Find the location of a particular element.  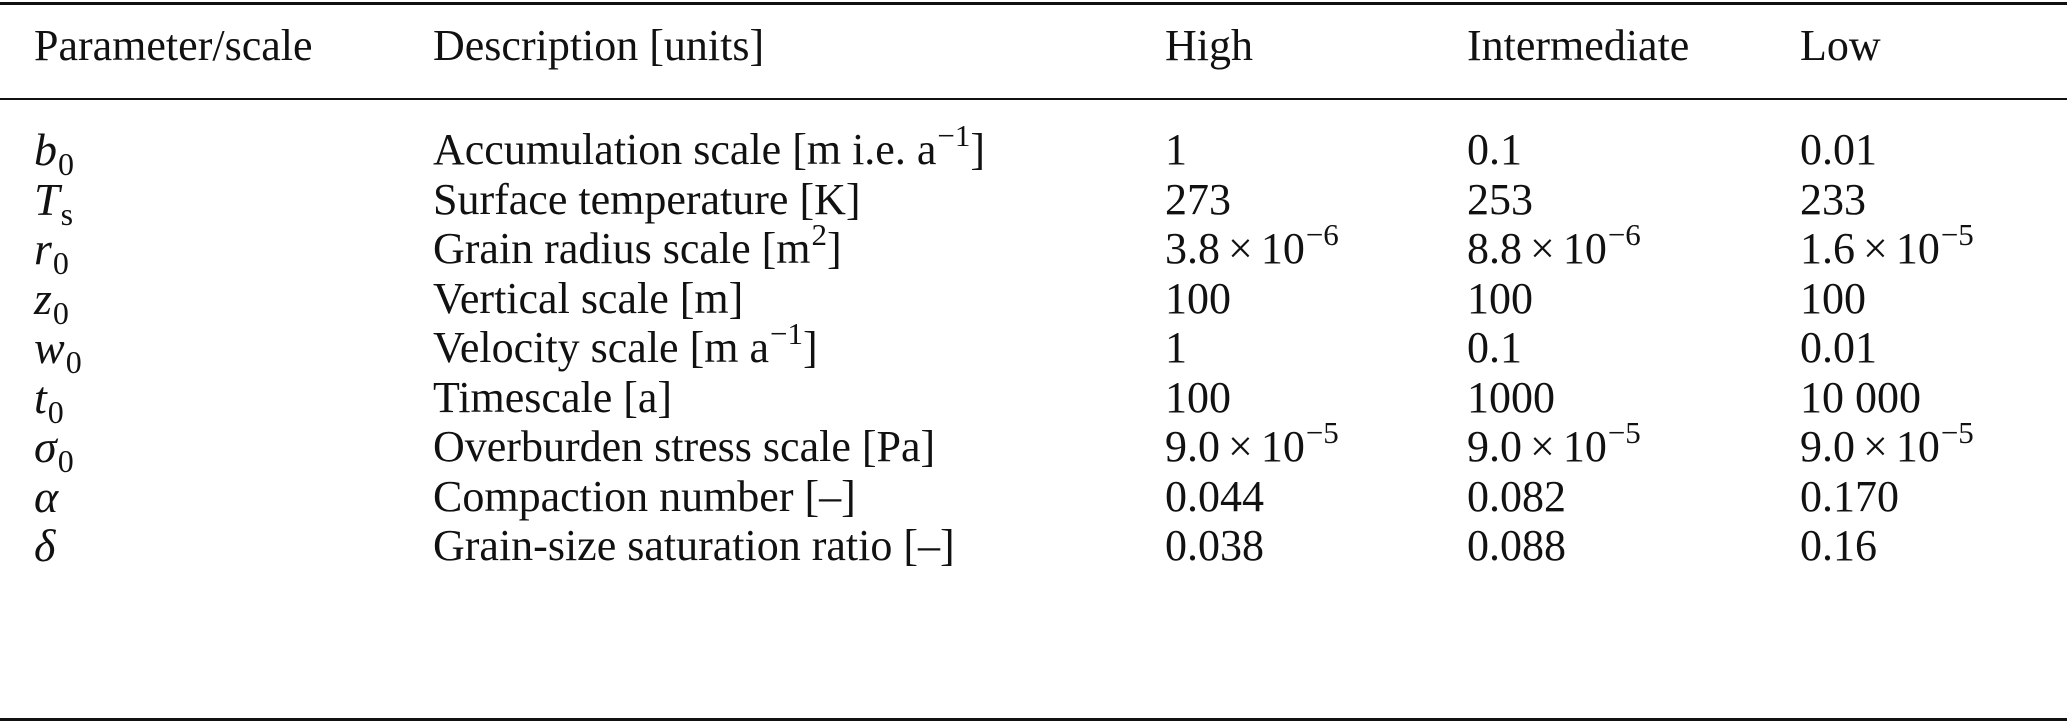

value-low: 100 is located at coordinates (1833, 299).